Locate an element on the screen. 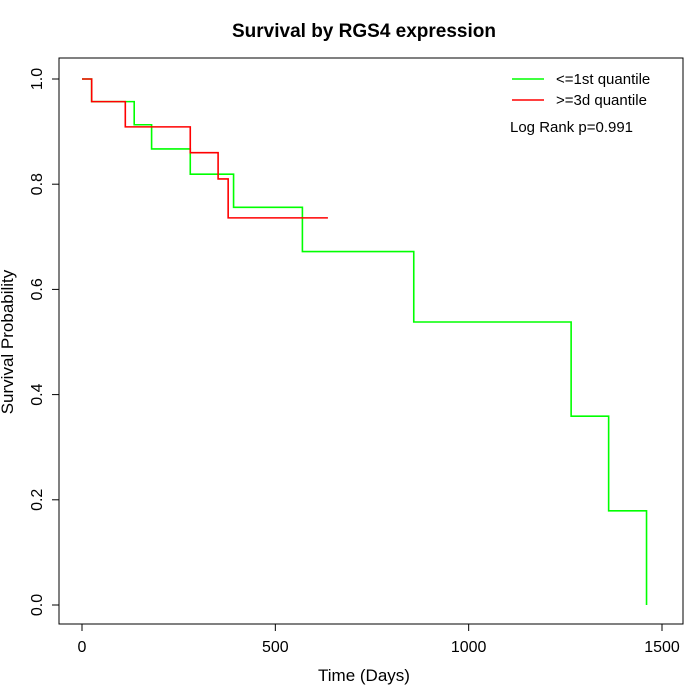 Image resolution: width=700 pixels, height=700 pixels. x-tick-label: 1500 is located at coordinates (662, 647).